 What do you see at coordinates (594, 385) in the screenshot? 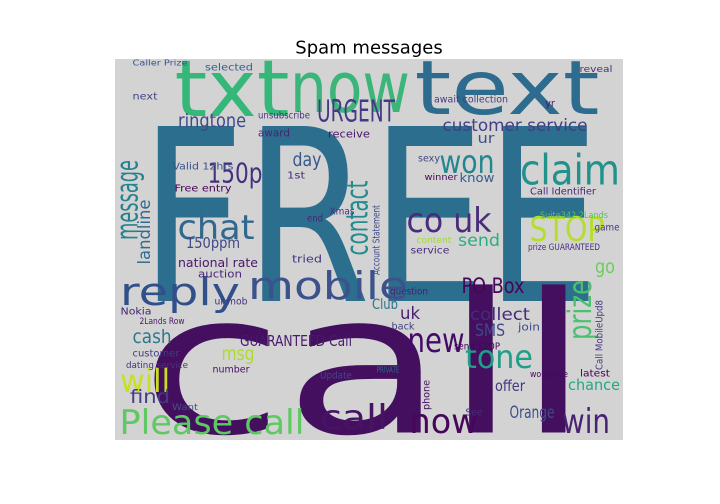
I see `word: chance` at bounding box center [594, 385].